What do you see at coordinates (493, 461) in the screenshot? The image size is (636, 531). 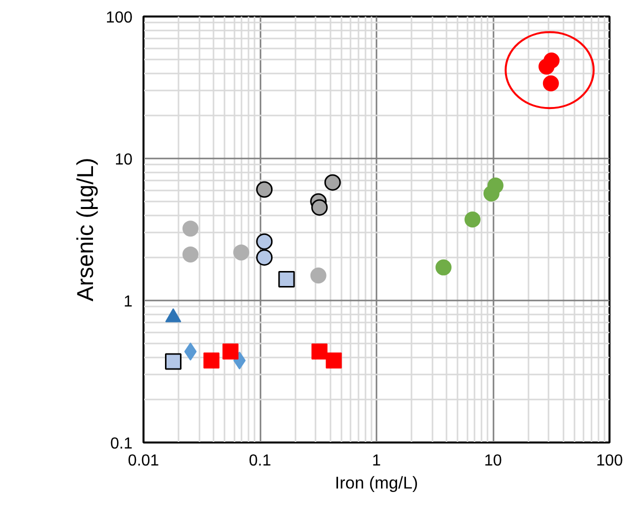 I see `x-tick-label: 10` at bounding box center [493, 461].